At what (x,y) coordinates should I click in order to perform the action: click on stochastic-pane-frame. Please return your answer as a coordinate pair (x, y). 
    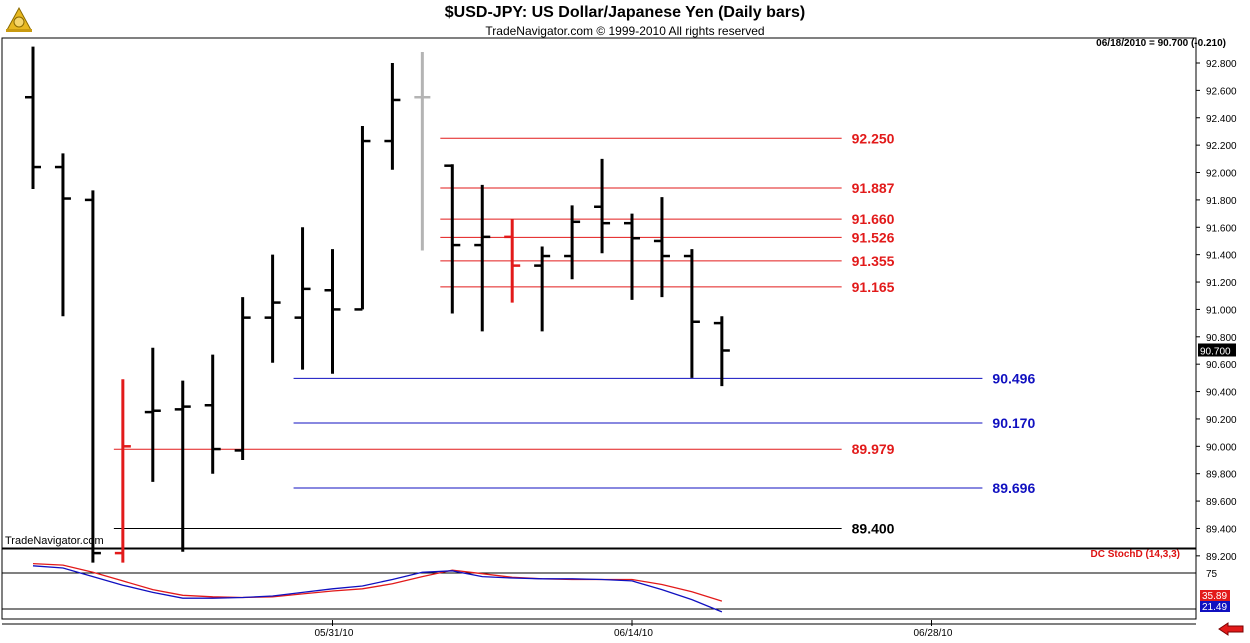
    Looking at the image, I should click on (599, 584).